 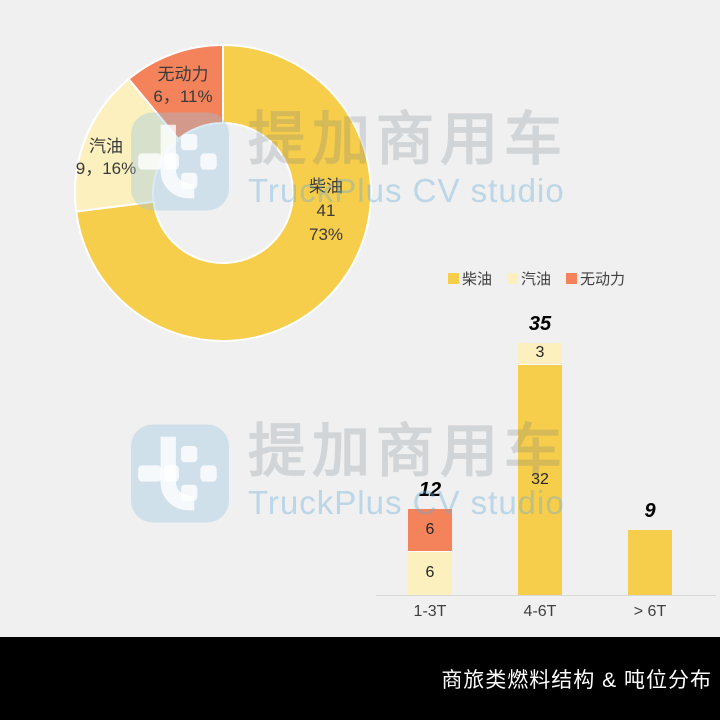 I want to click on legend: 柴油 汽油 无动力, so click(x=536, y=278).